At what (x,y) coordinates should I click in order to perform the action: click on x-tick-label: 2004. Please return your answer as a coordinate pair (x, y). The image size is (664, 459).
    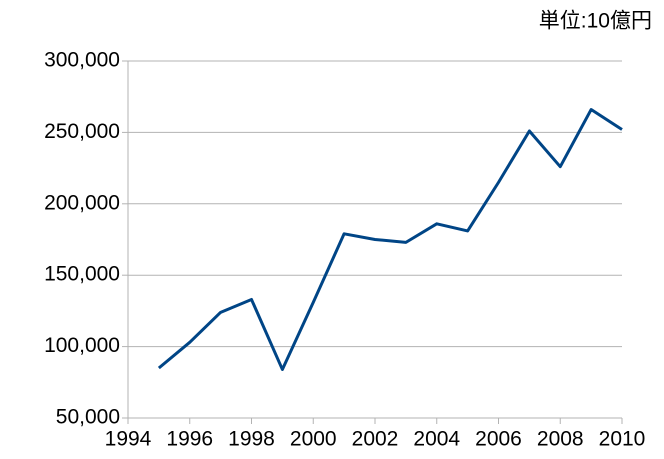
    Looking at the image, I should click on (436, 439).